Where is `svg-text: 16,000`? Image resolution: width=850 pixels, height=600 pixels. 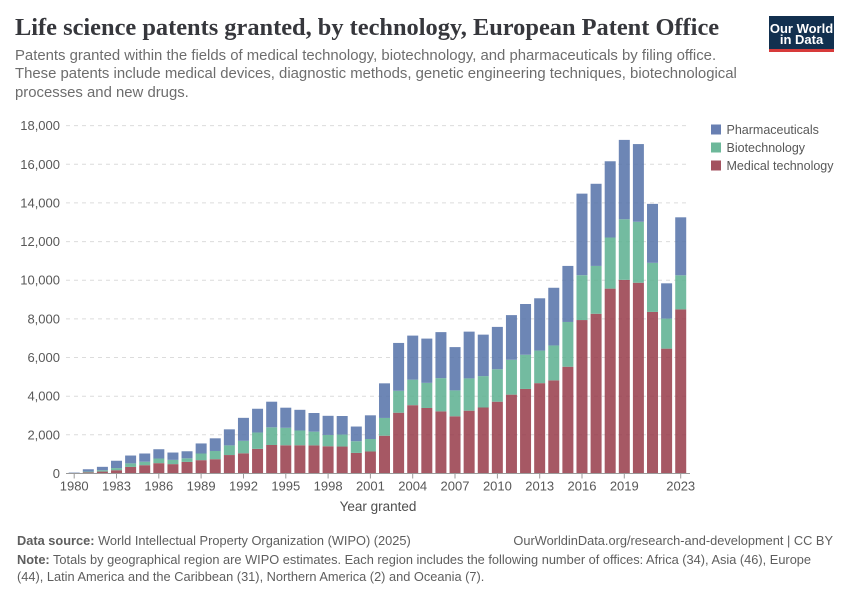
svg-text: 16,000 is located at coordinates (40, 164).